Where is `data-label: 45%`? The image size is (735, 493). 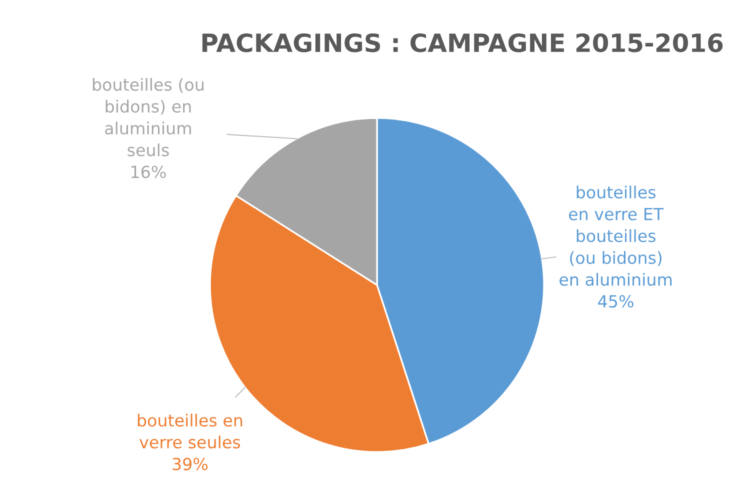
data-label: 45% is located at coordinates (616, 301).